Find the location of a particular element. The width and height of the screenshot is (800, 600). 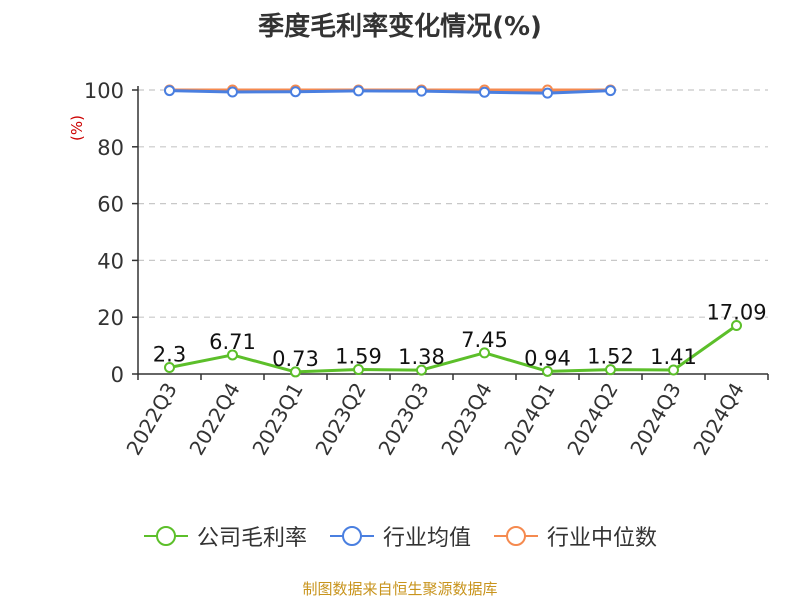

x-tick-label: 2023Q2 is located at coordinates (340, 419).